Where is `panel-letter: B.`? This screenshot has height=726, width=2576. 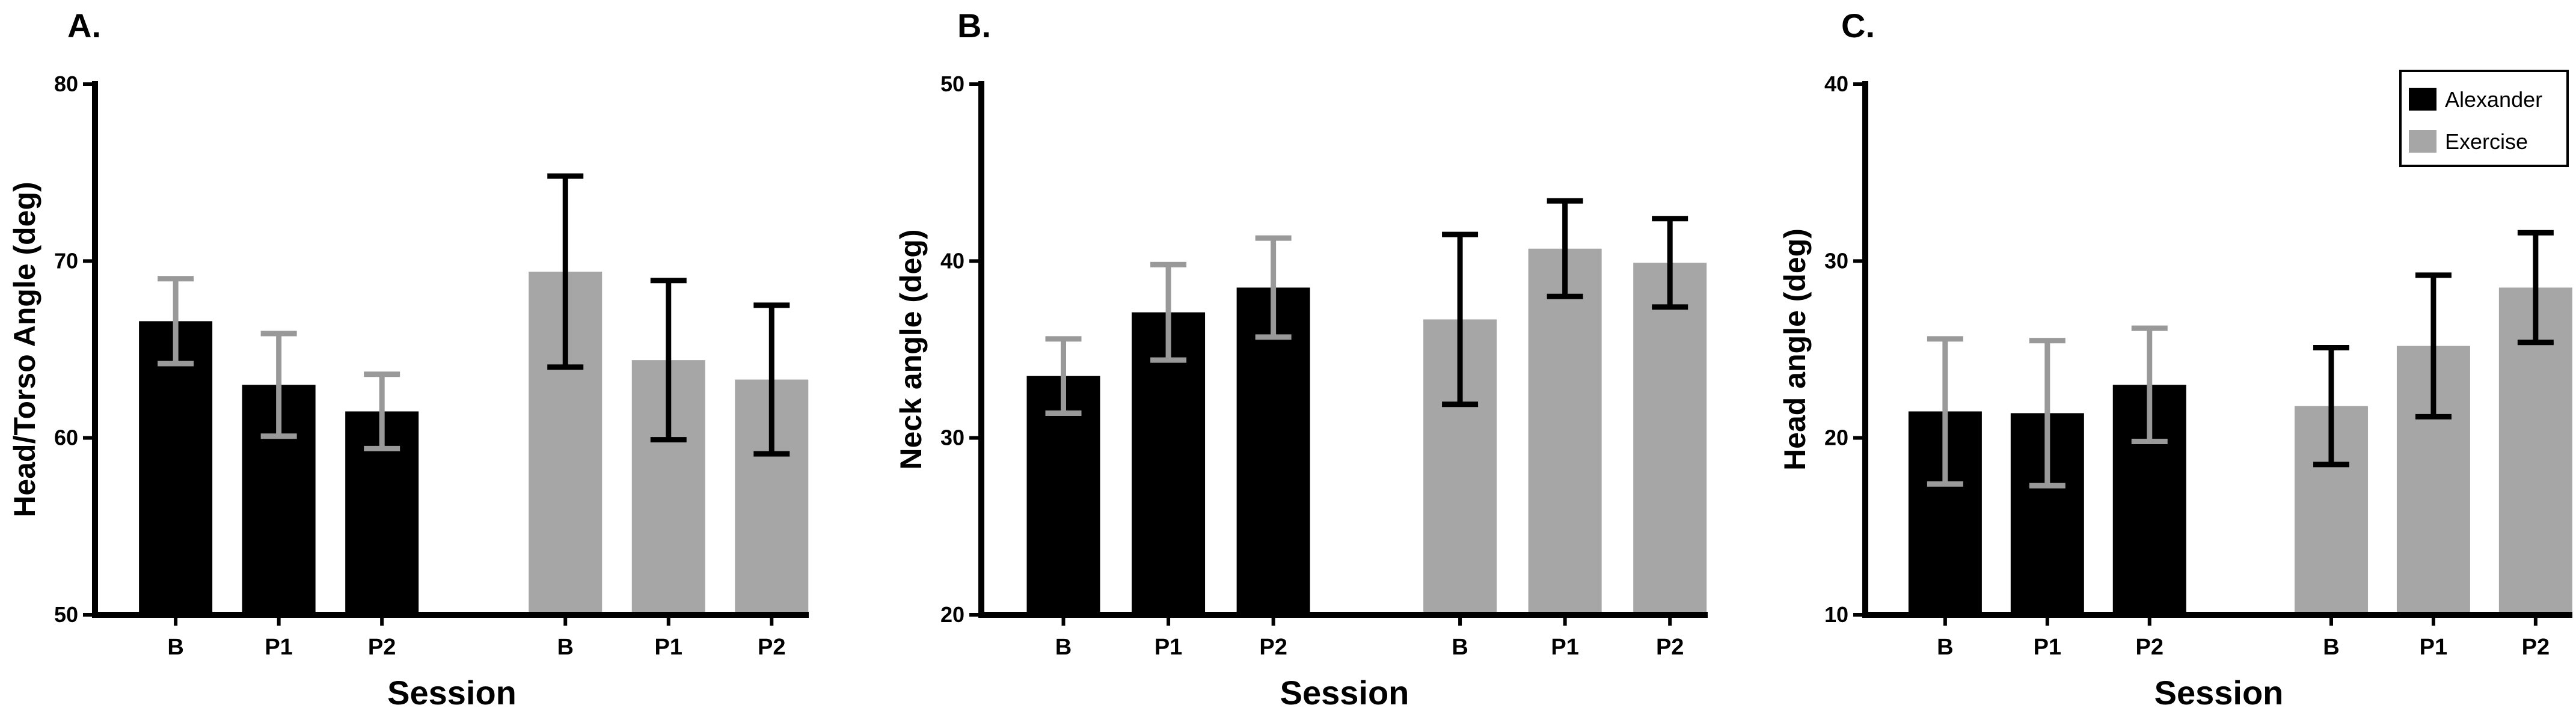
panel-letter: B. is located at coordinates (974, 25).